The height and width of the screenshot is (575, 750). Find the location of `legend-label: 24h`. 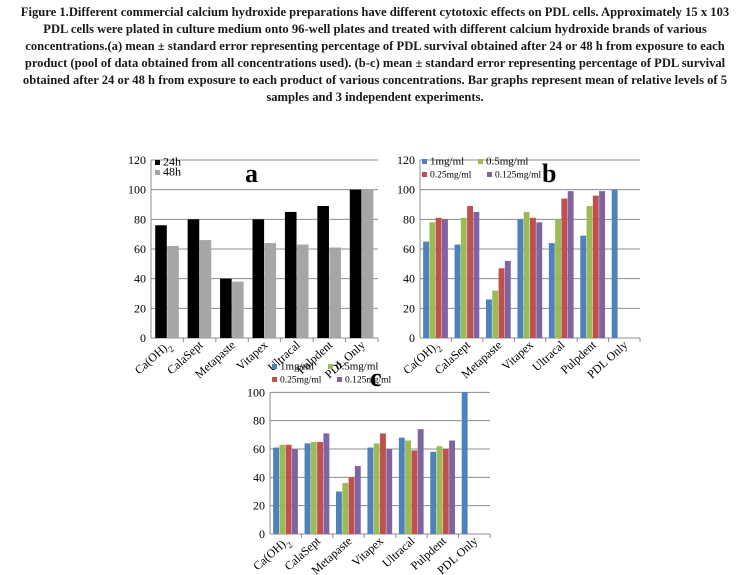

legend-label: 24h is located at coordinates (172, 162).